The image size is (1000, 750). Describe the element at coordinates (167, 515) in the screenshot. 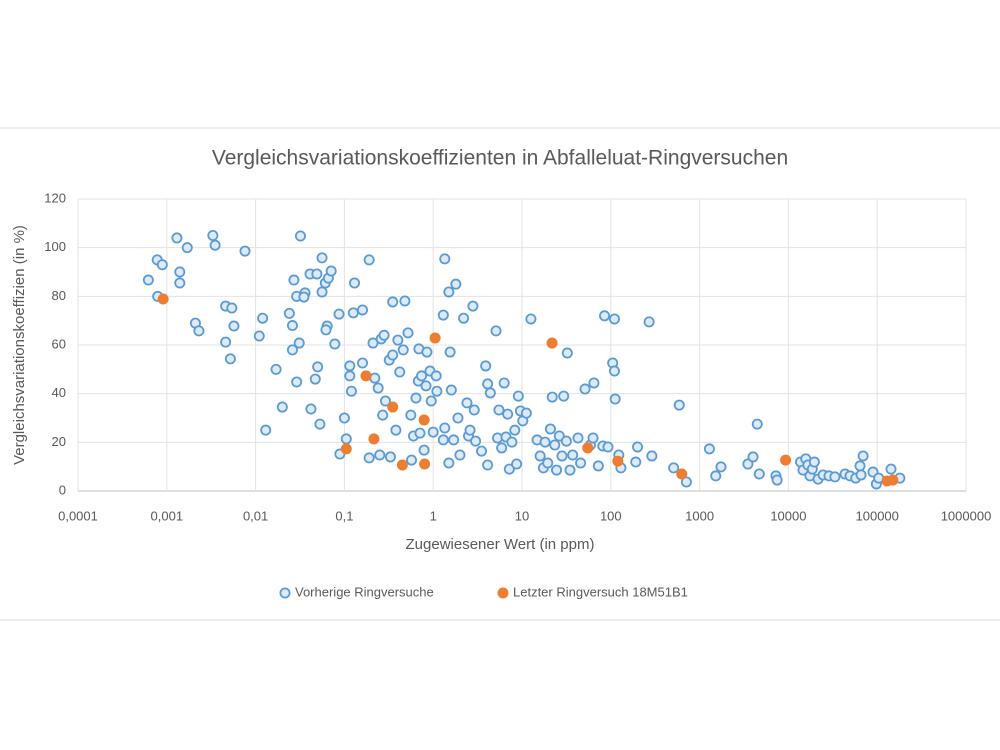

I see `x-tick-label: 0,001` at that location.